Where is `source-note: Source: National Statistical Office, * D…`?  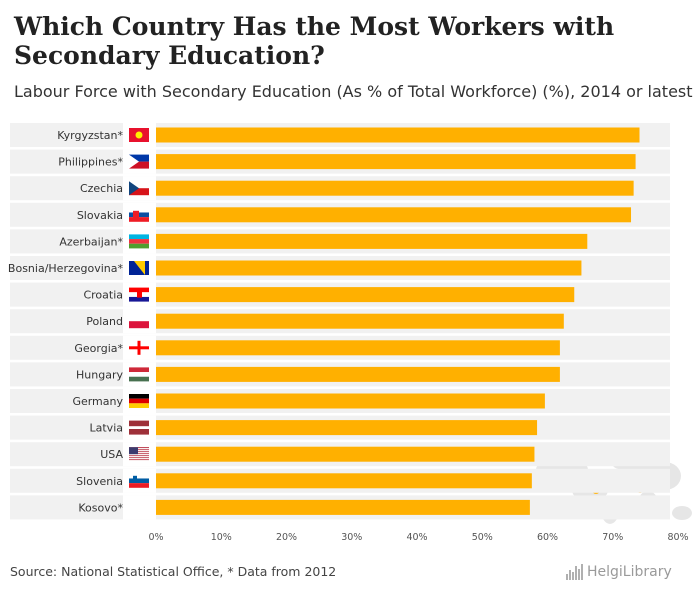 source-note: Source: National Statistical Office, * D… is located at coordinates (173, 571).